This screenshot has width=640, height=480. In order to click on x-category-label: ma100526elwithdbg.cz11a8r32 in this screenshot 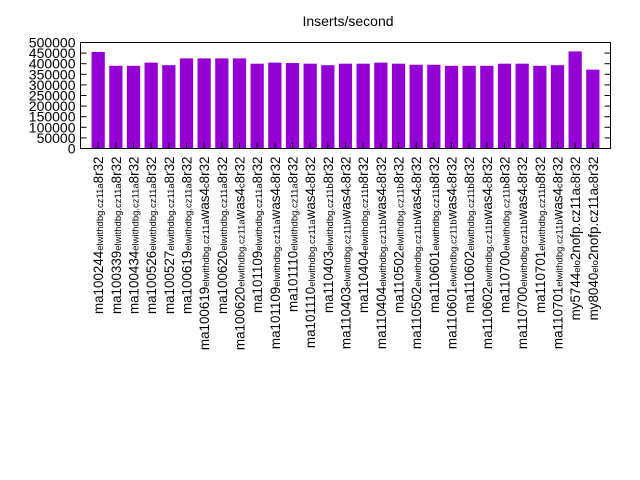, I will do `click(151, 236)`.